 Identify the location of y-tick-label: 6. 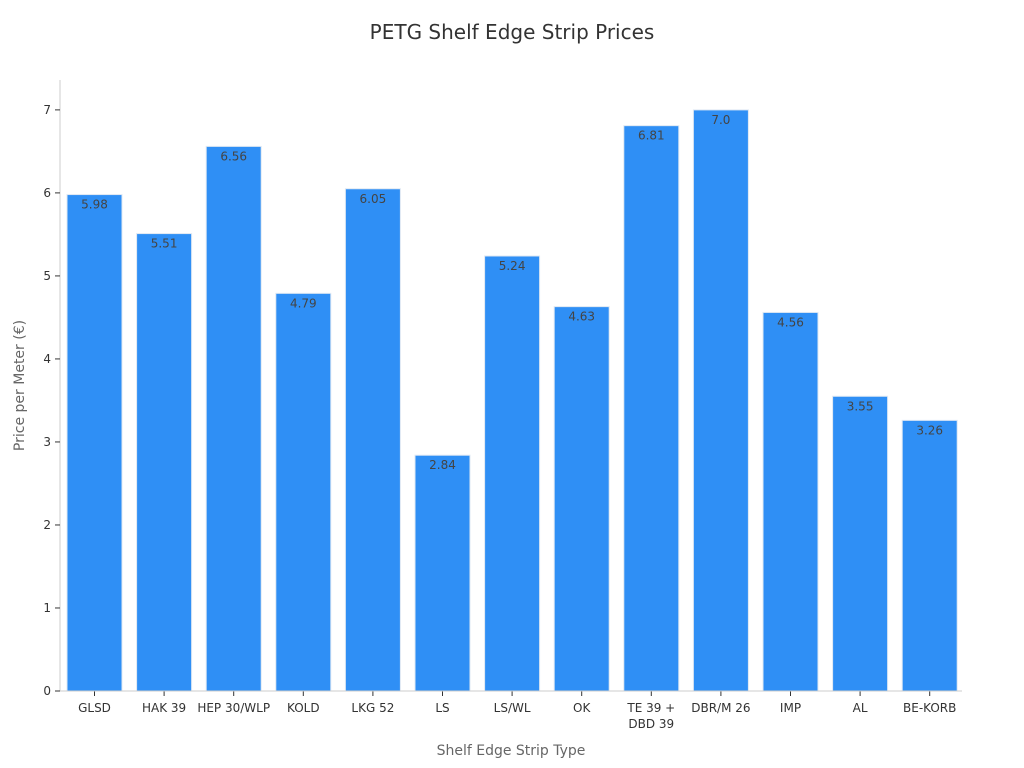
(47, 193).